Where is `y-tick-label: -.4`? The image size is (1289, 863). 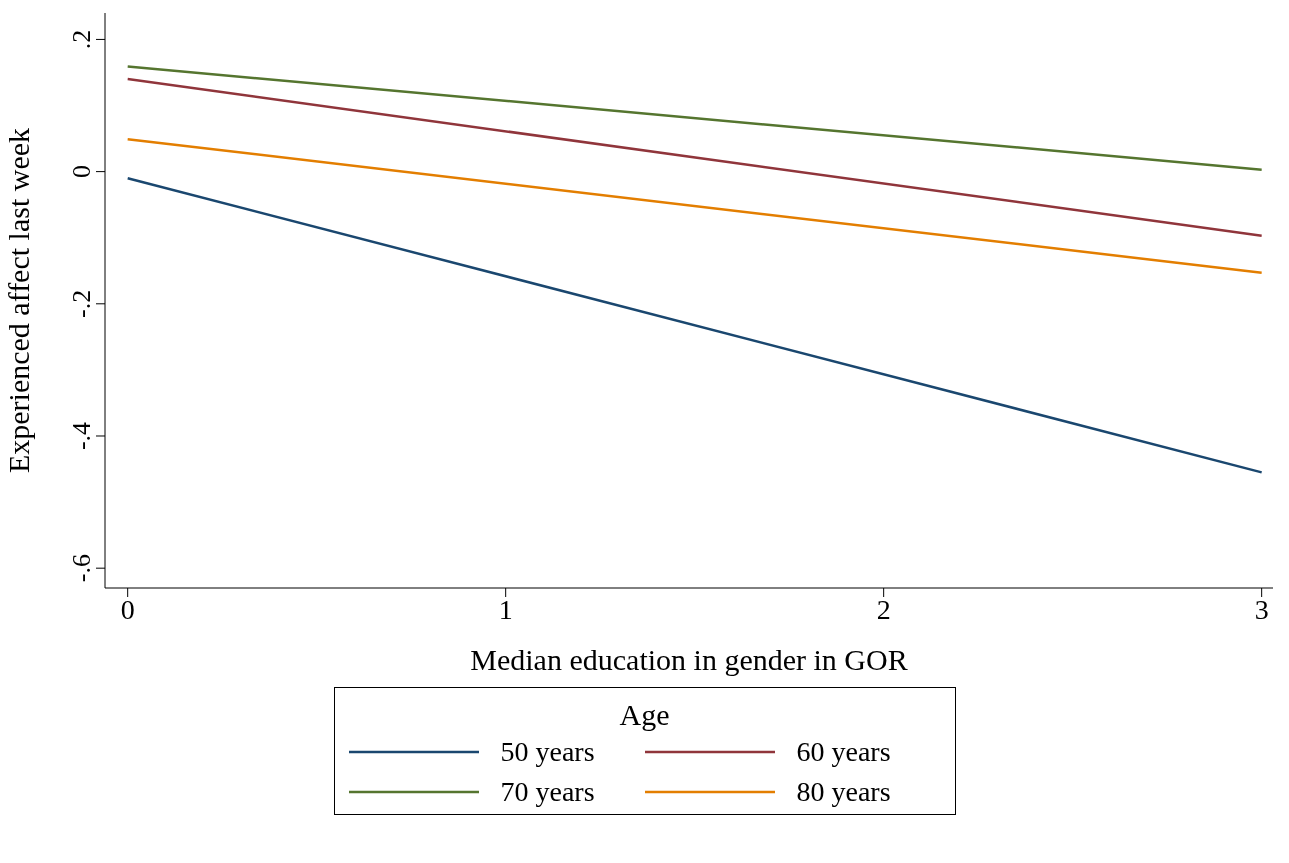 y-tick-label: -.4 is located at coordinates (81, 436).